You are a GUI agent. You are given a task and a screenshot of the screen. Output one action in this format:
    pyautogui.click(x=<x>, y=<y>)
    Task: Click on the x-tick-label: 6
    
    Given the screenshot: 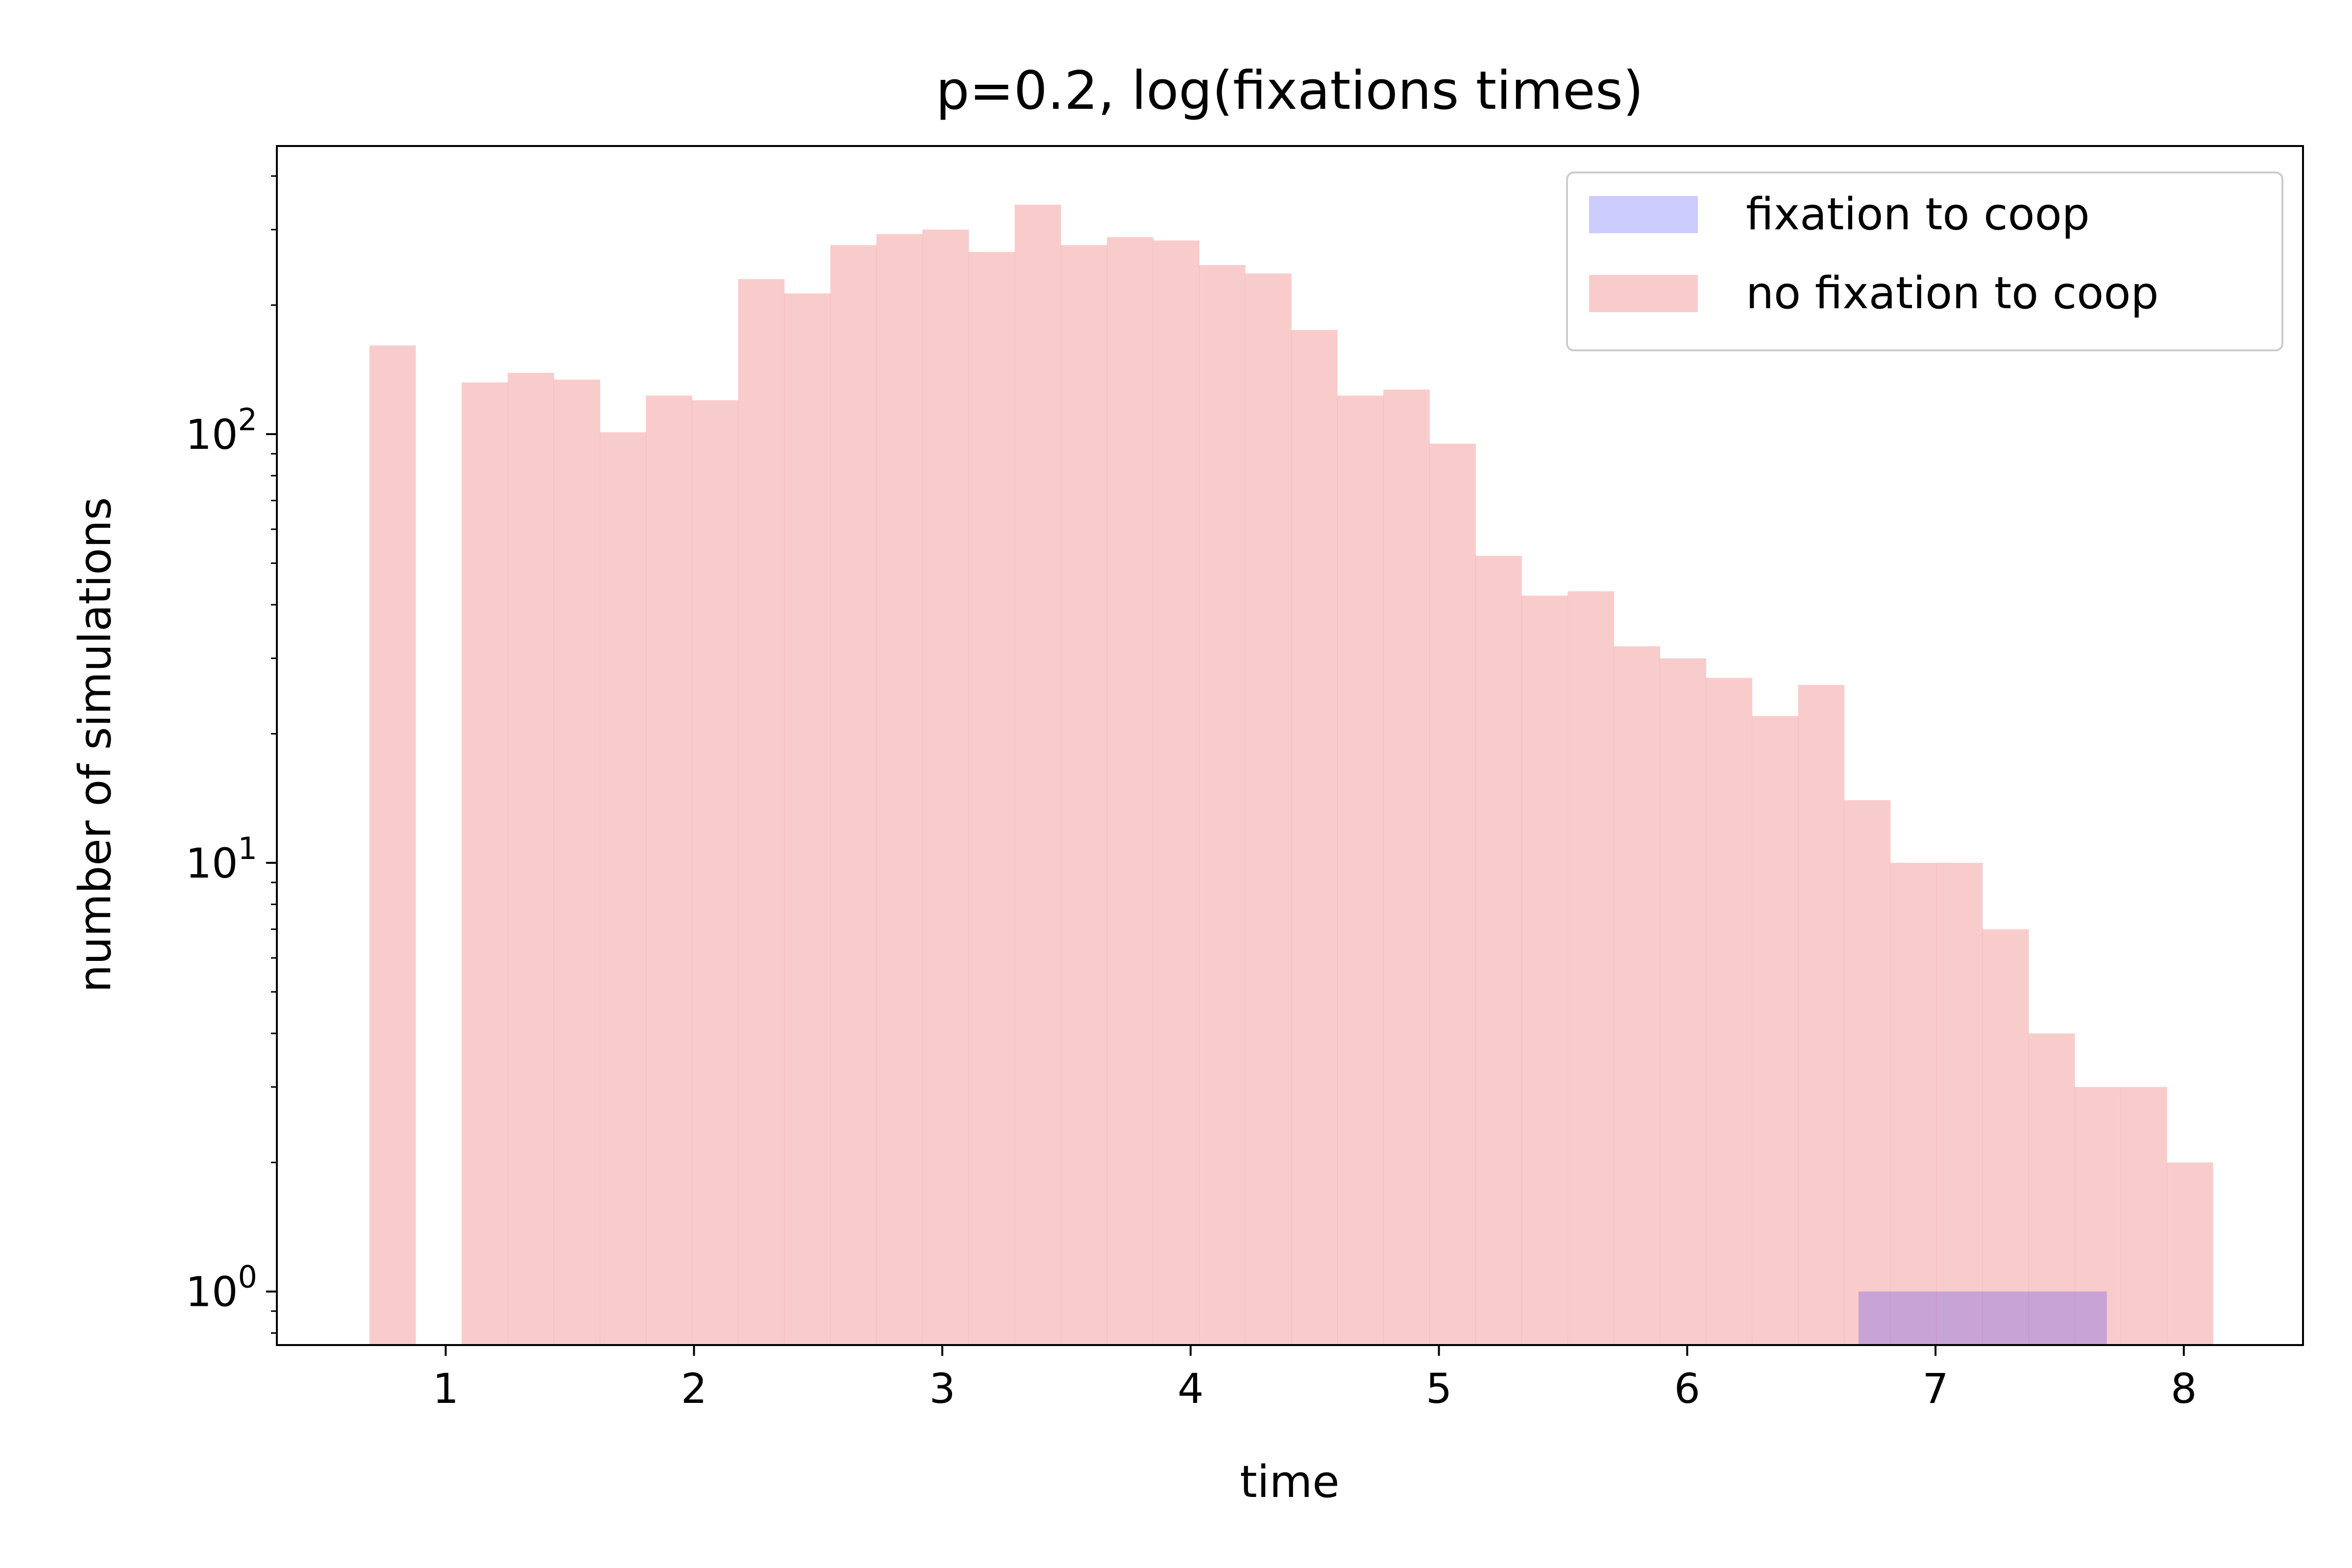 What is the action you would take?
    pyautogui.click(x=1687, y=1389)
    